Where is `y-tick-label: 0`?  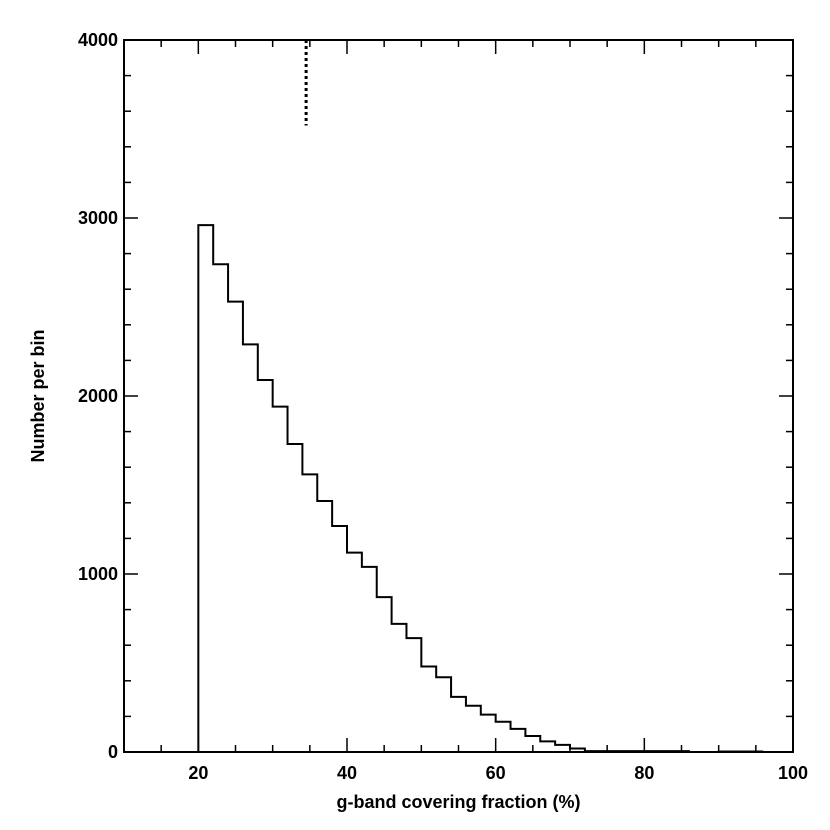 y-tick-label: 0 is located at coordinates (113, 752).